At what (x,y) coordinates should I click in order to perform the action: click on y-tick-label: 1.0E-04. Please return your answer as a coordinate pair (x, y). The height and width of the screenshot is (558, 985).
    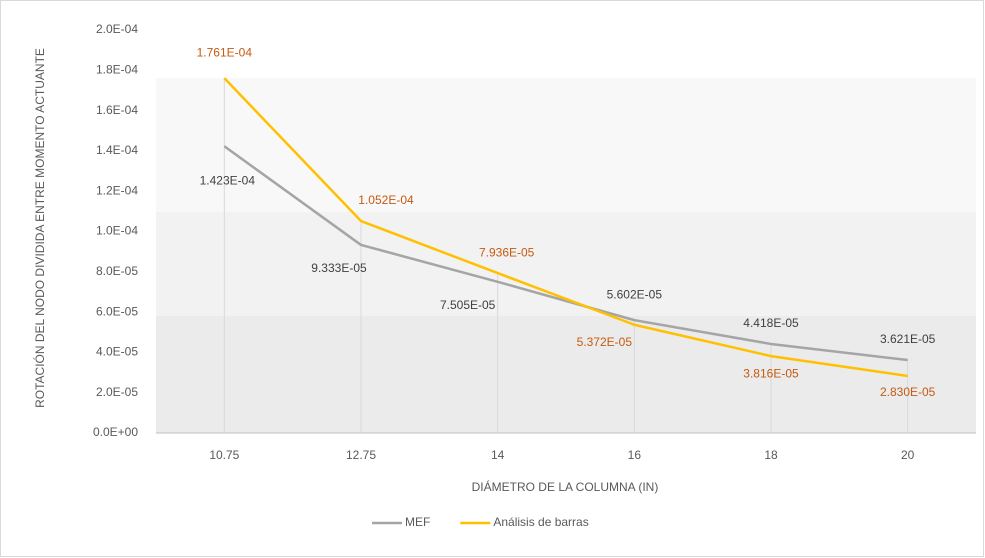
    Looking at the image, I should click on (117, 231).